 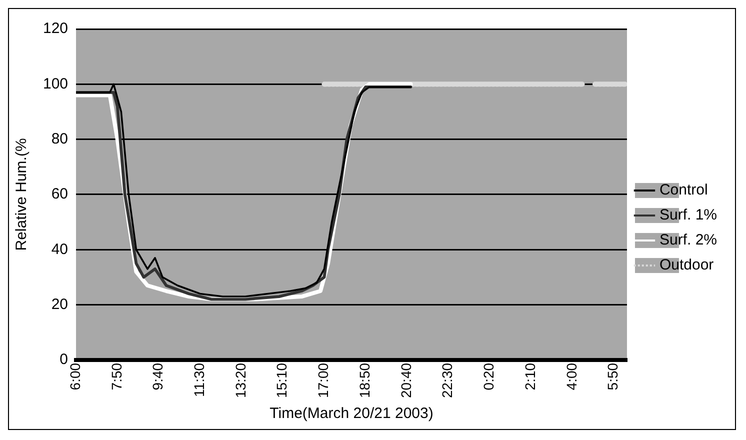 What do you see at coordinates (59, 139) in the screenshot?
I see `y-tick-label: 80` at bounding box center [59, 139].